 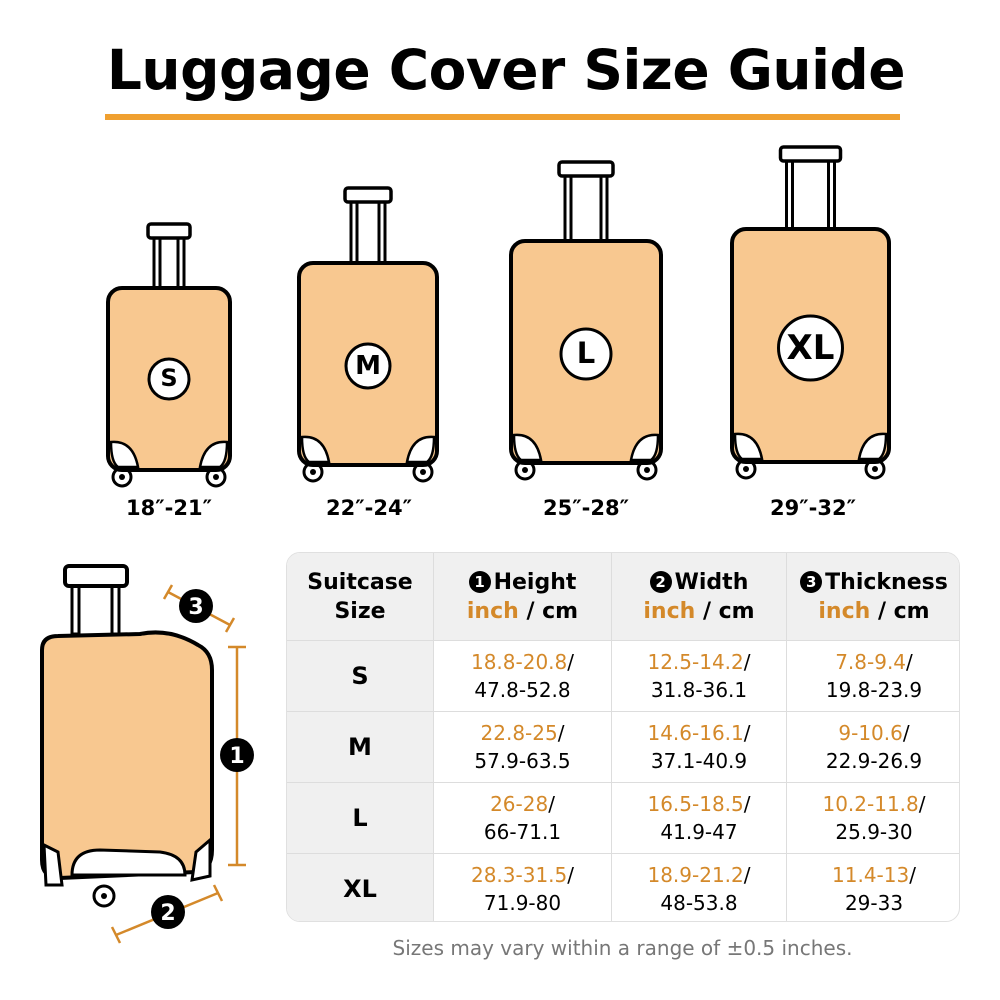 I want to click on cell-text: M, so click(x=360, y=747).